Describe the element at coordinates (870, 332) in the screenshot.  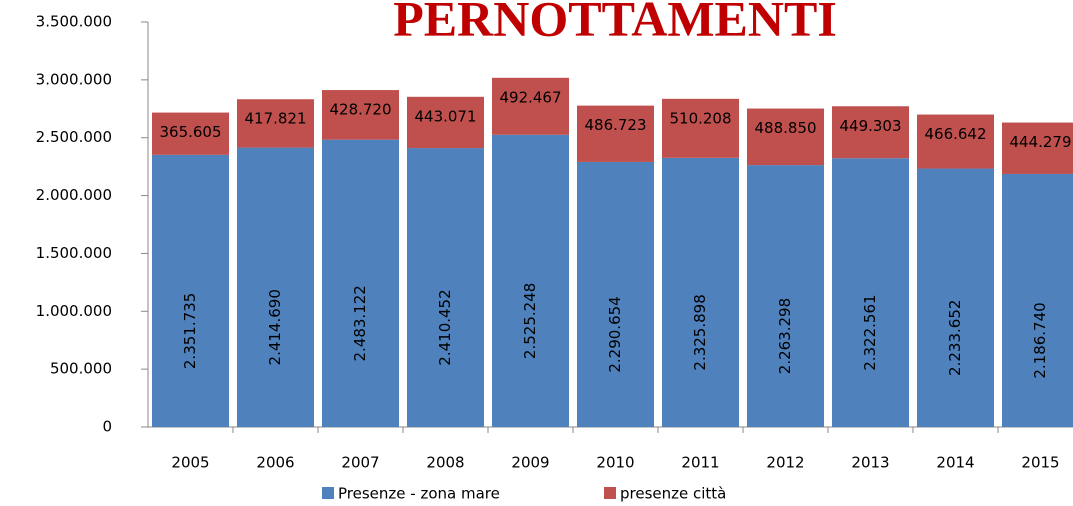
I see `value-label: 2.322.561` at that location.